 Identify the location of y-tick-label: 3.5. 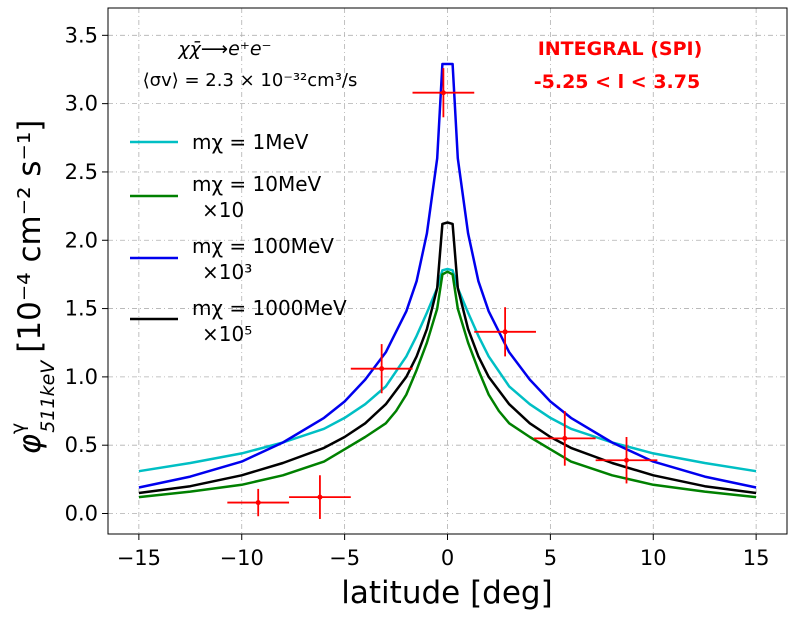
(81, 35).